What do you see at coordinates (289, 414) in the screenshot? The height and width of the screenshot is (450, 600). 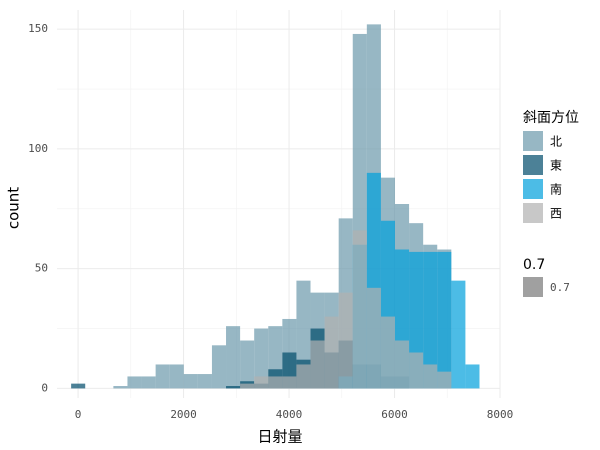 I see `x-tick-label: 4000` at bounding box center [289, 414].